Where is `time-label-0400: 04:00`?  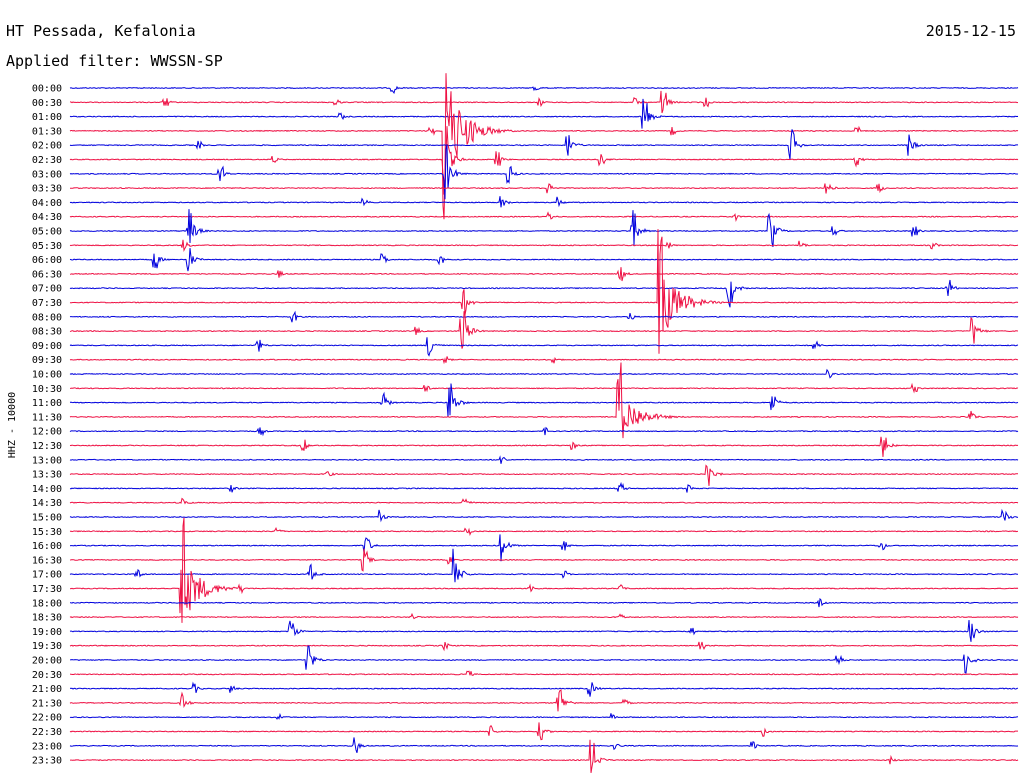
time-label-0400: 04:00 is located at coordinates (47, 203).